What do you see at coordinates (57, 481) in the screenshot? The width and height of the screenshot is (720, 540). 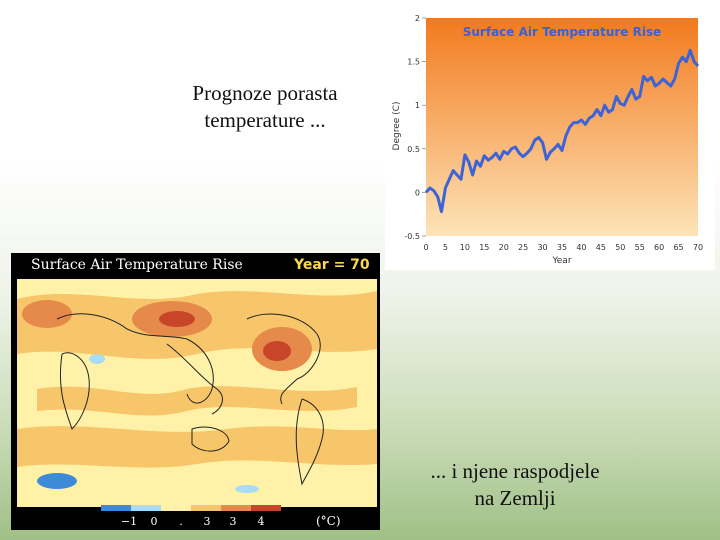 I see `cold-spot-southern-ocean` at bounding box center [57, 481].